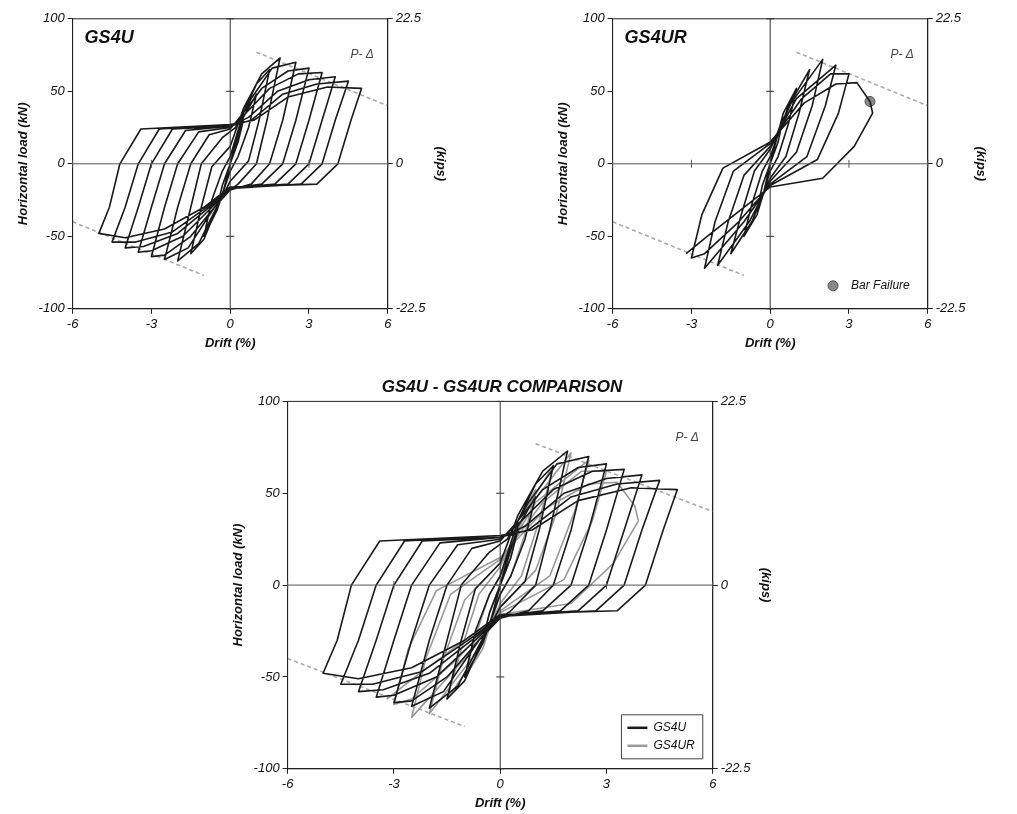  Describe the element at coordinates (109, 36) in the screenshot. I see `annotation: GS4U` at that location.